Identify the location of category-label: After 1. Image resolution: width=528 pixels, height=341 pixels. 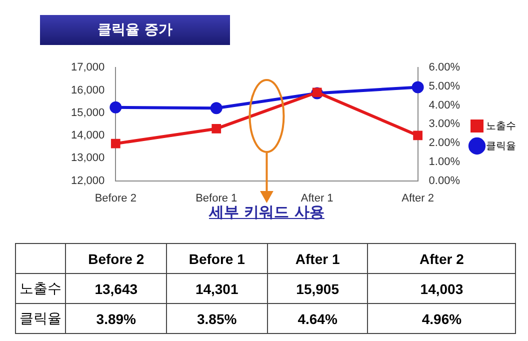
(317, 258).